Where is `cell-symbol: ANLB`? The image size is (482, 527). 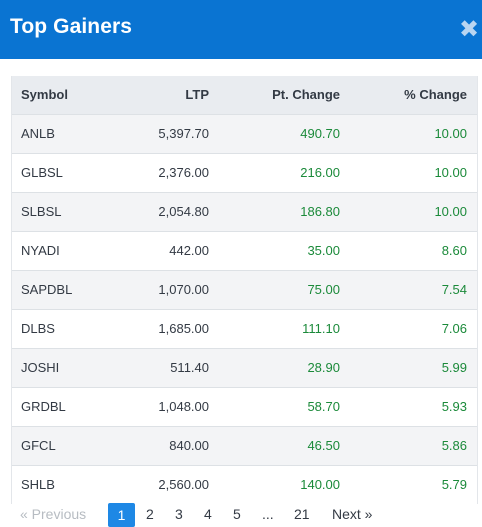
cell-symbol: ANLB is located at coordinates (38, 133).